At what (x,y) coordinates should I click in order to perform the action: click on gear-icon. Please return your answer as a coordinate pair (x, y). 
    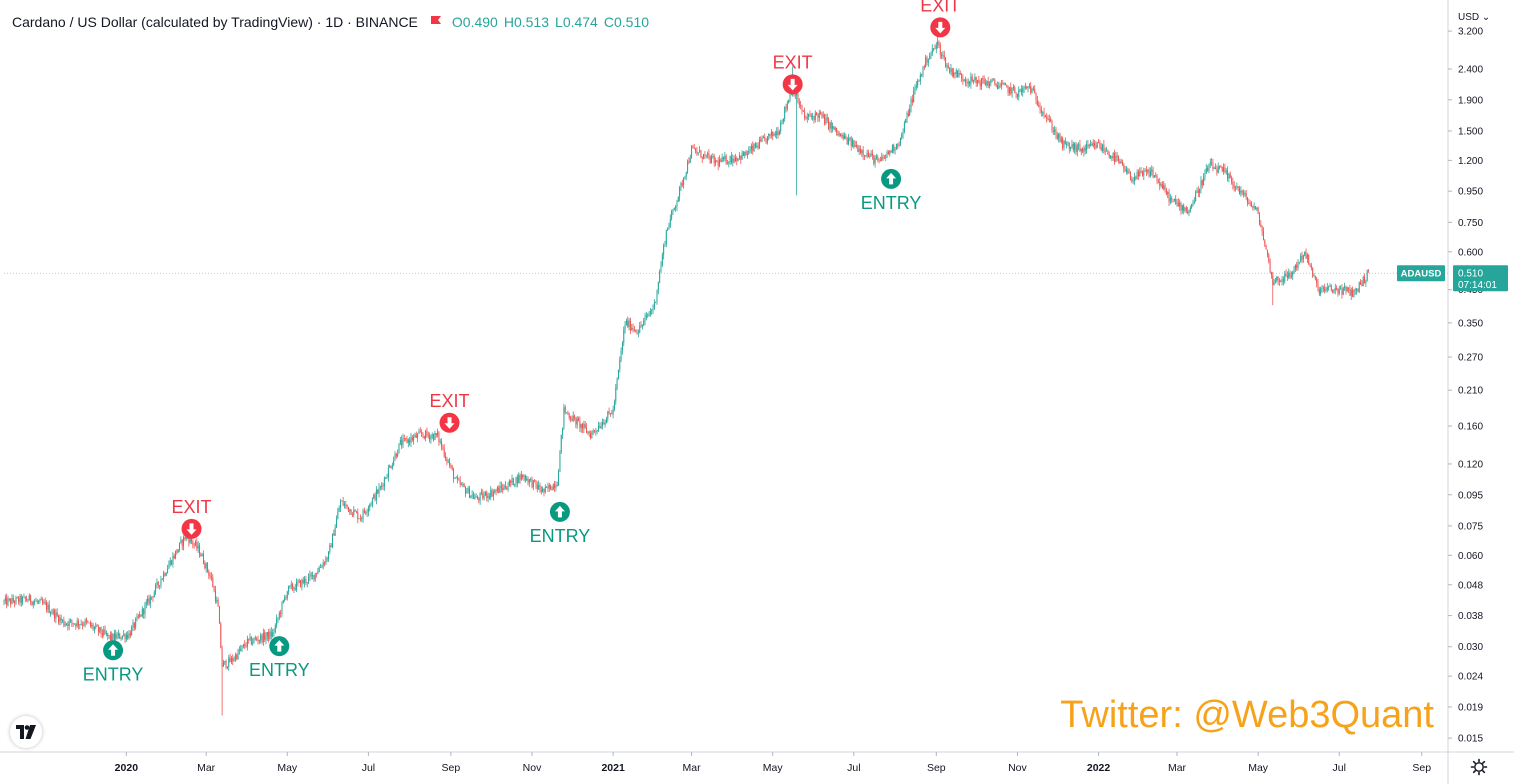
    Looking at the image, I should click on (1479, 767).